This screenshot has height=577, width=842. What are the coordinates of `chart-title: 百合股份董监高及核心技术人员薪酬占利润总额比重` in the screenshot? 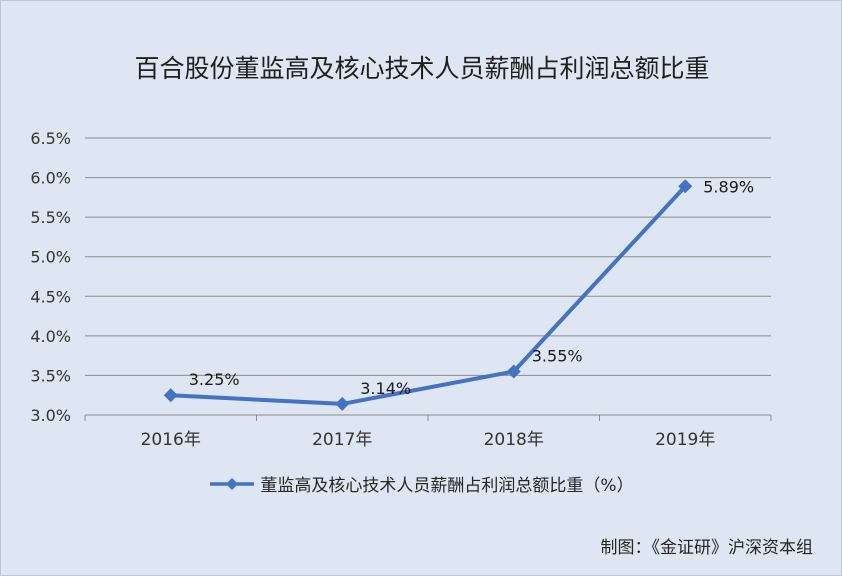 It's located at (422, 68).